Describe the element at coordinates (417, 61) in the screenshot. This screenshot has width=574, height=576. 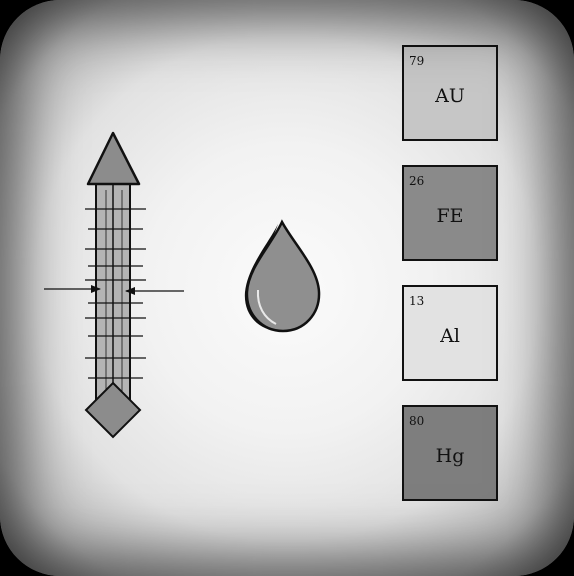
I see `atomic-number: 79` at that location.